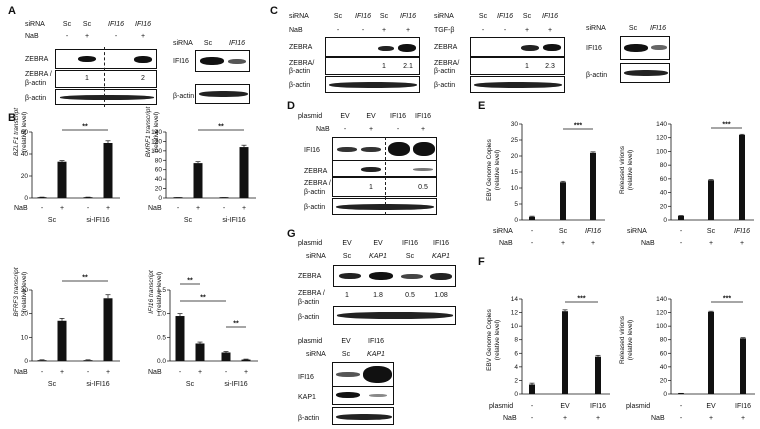 The image size is (760, 429). I want to click on d-row-zebra: ZEBRA, so click(316, 171).